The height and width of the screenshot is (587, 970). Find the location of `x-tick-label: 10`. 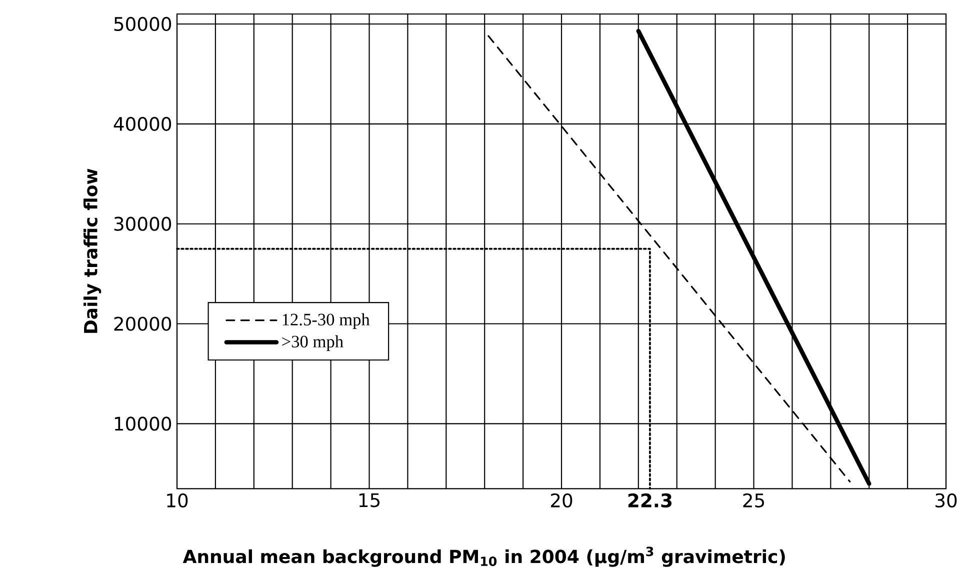

x-tick-label: 10 is located at coordinates (177, 500).